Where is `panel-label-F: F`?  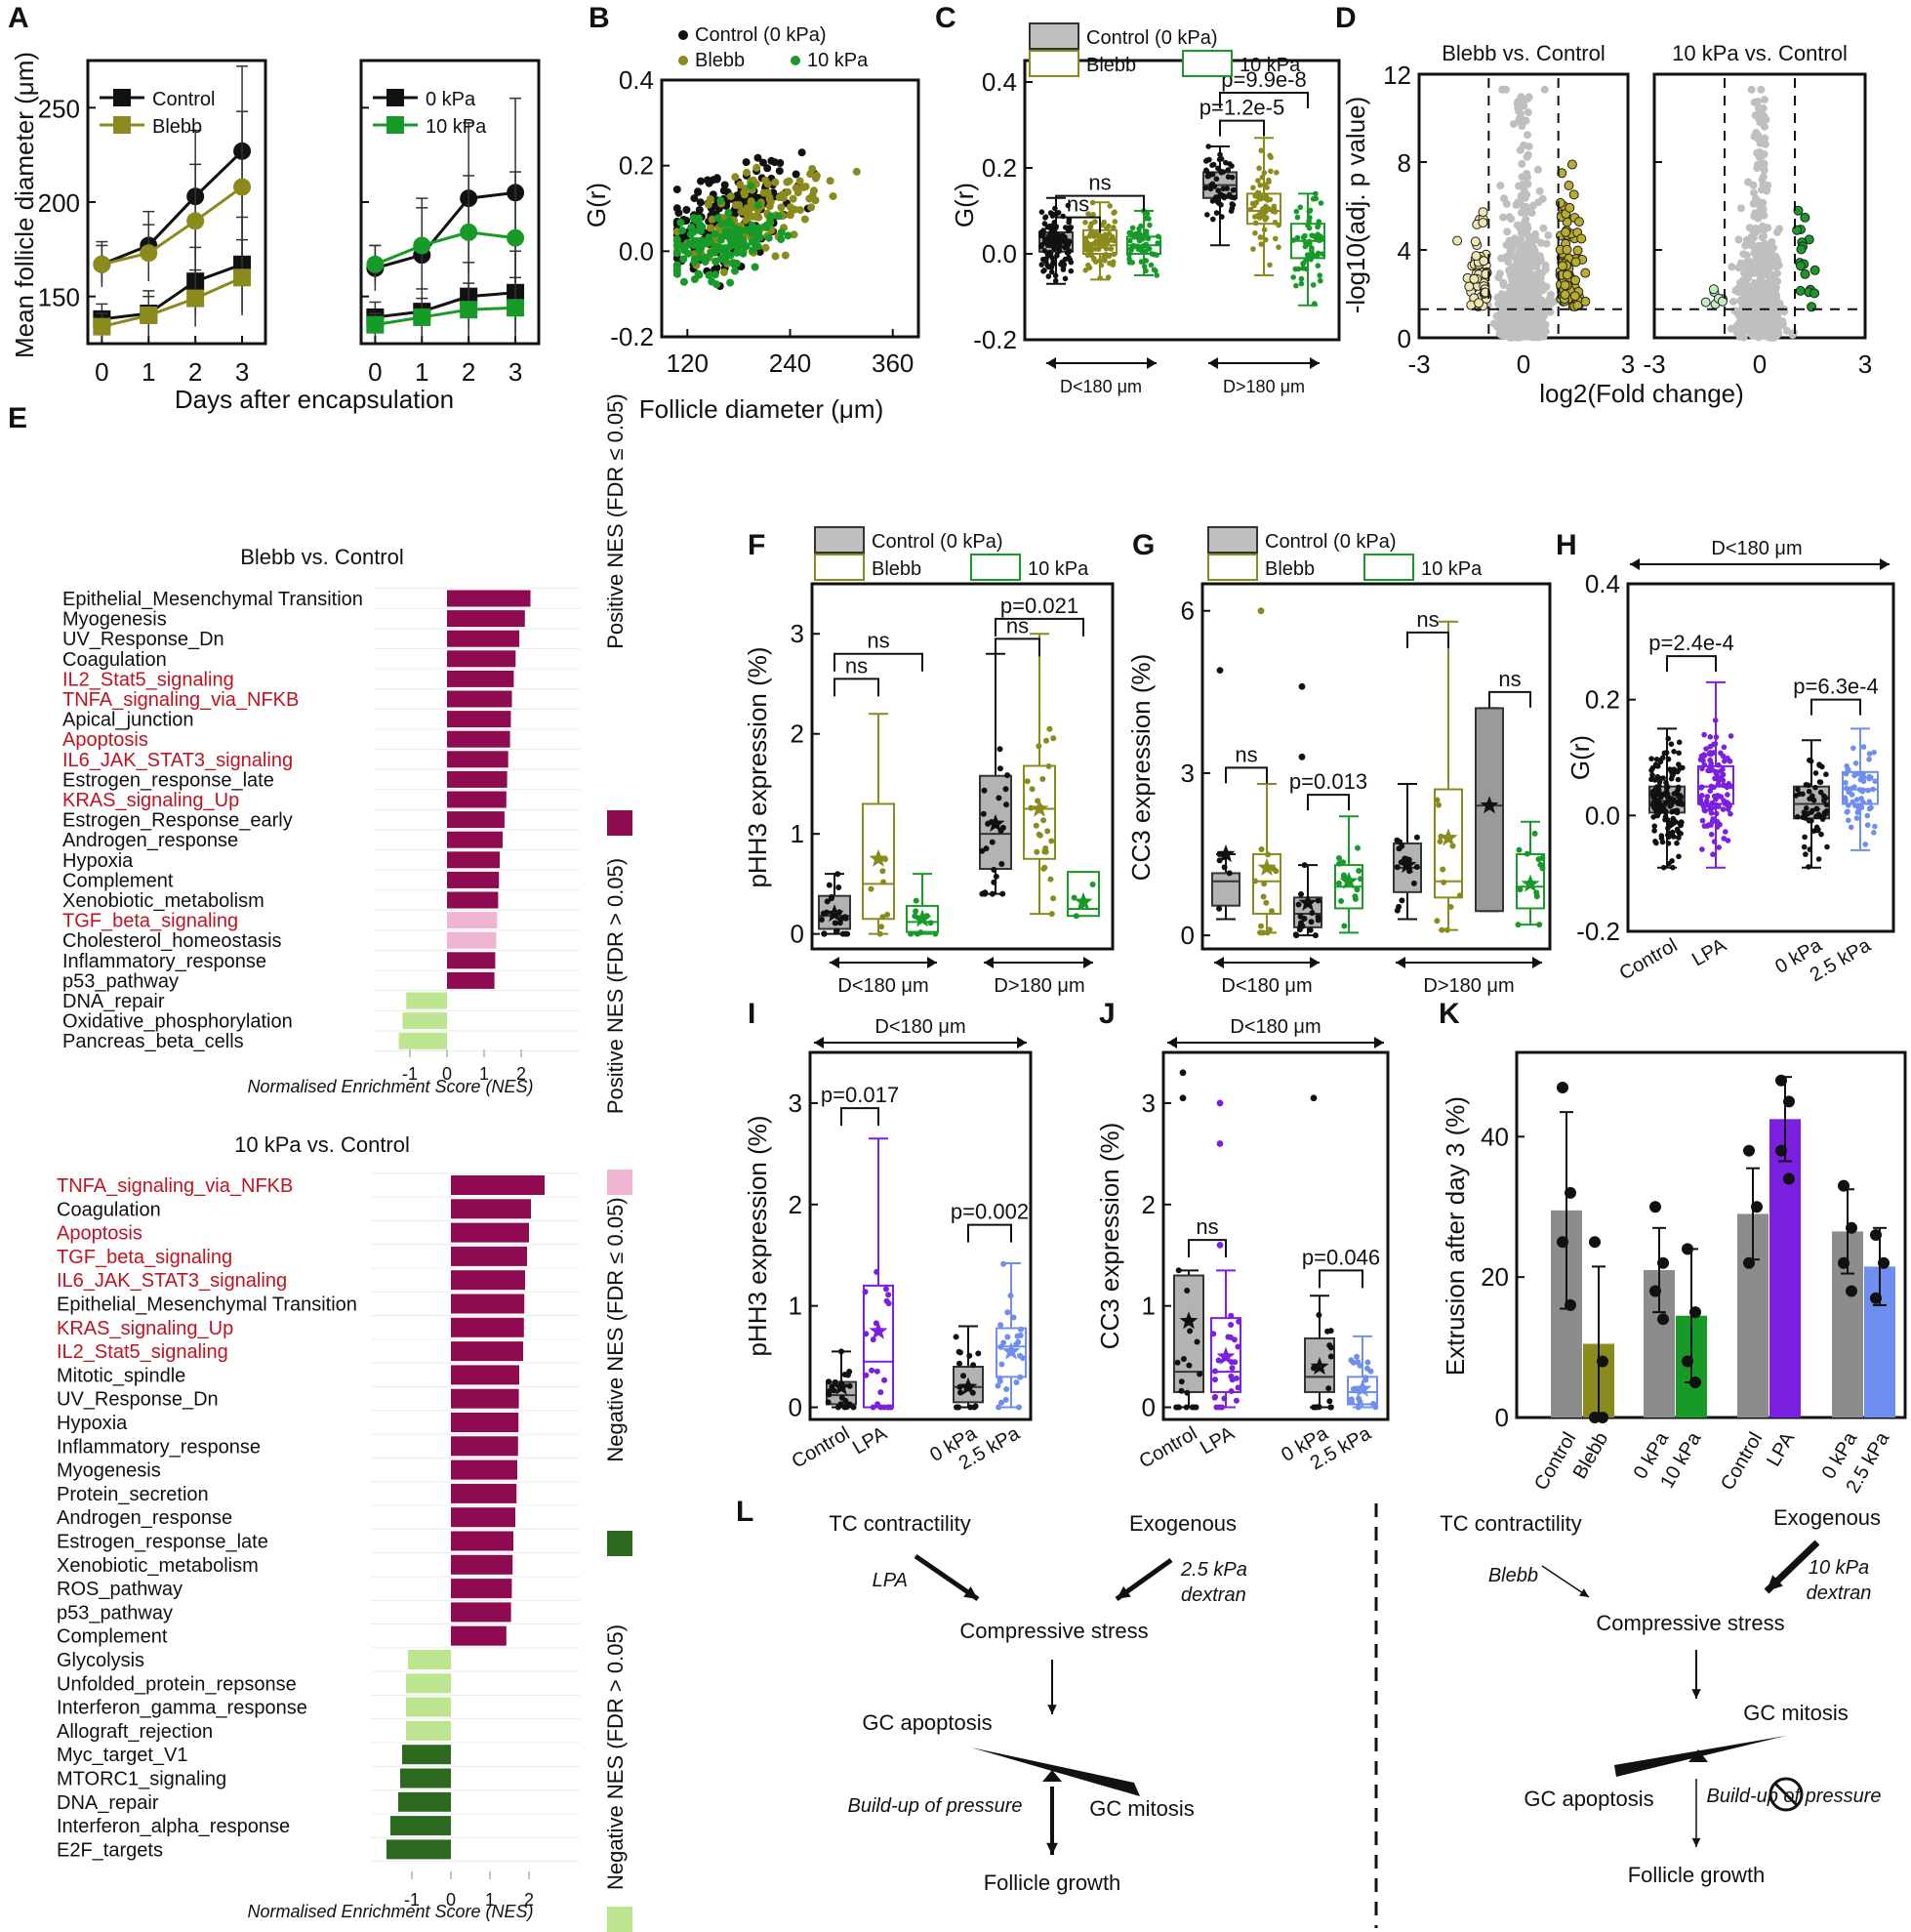 panel-label-F: F is located at coordinates (756, 545).